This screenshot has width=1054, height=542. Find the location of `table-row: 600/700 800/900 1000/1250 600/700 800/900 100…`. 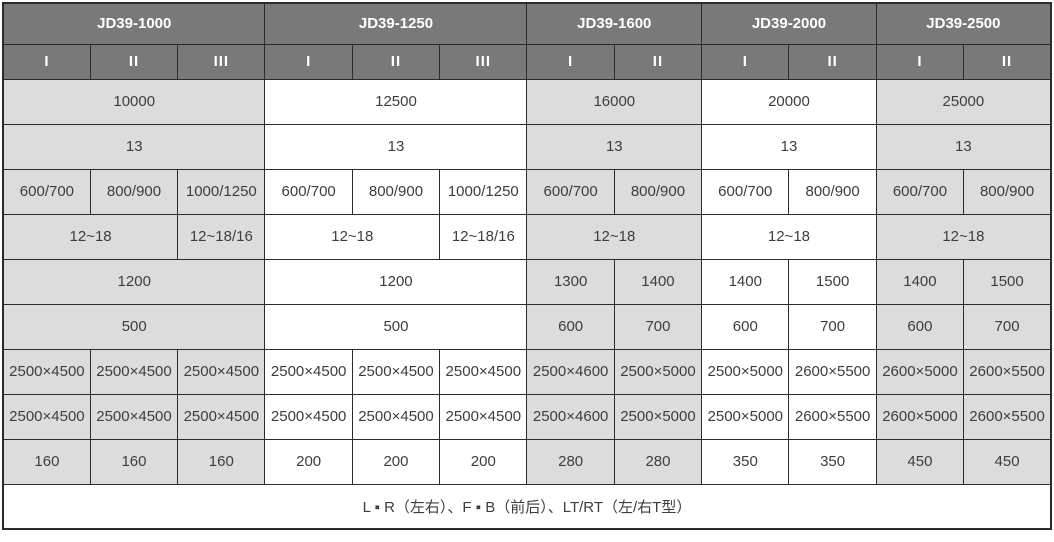

table-row: 600/700 800/900 1000/1250 600/700 800/900 100… is located at coordinates (527, 191).